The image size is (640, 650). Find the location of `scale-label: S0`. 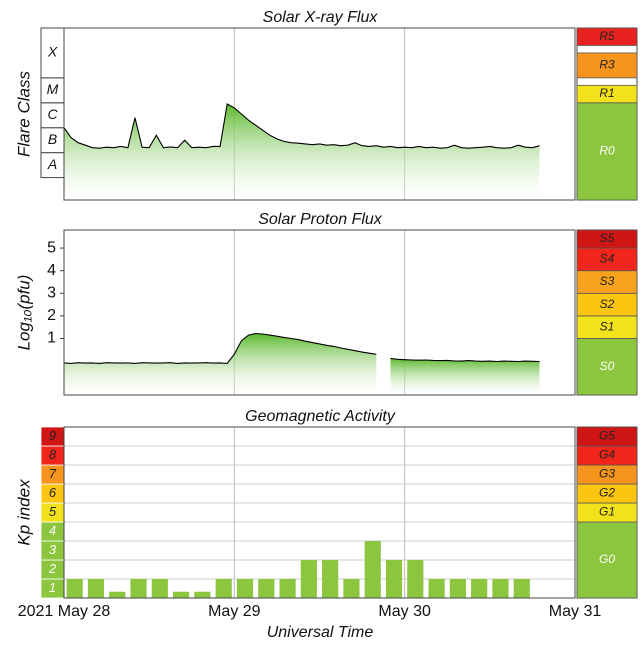

scale-label: S0 is located at coordinates (607, 366).